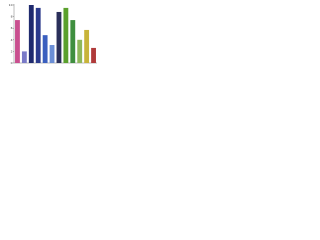  Describe the element at coordinates (12, 63) in the screenshot. I see `y-tick-label: 0` at that location.